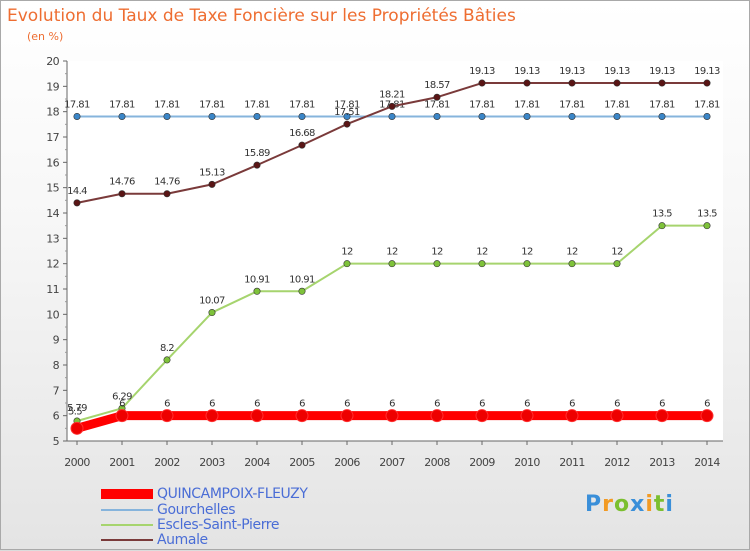 Image resolution: width=750 pixels, height=551 pixels. Describe the element at coordinates (52, 137) in the screenshot. I see `y-tick-label: 17` at that location.